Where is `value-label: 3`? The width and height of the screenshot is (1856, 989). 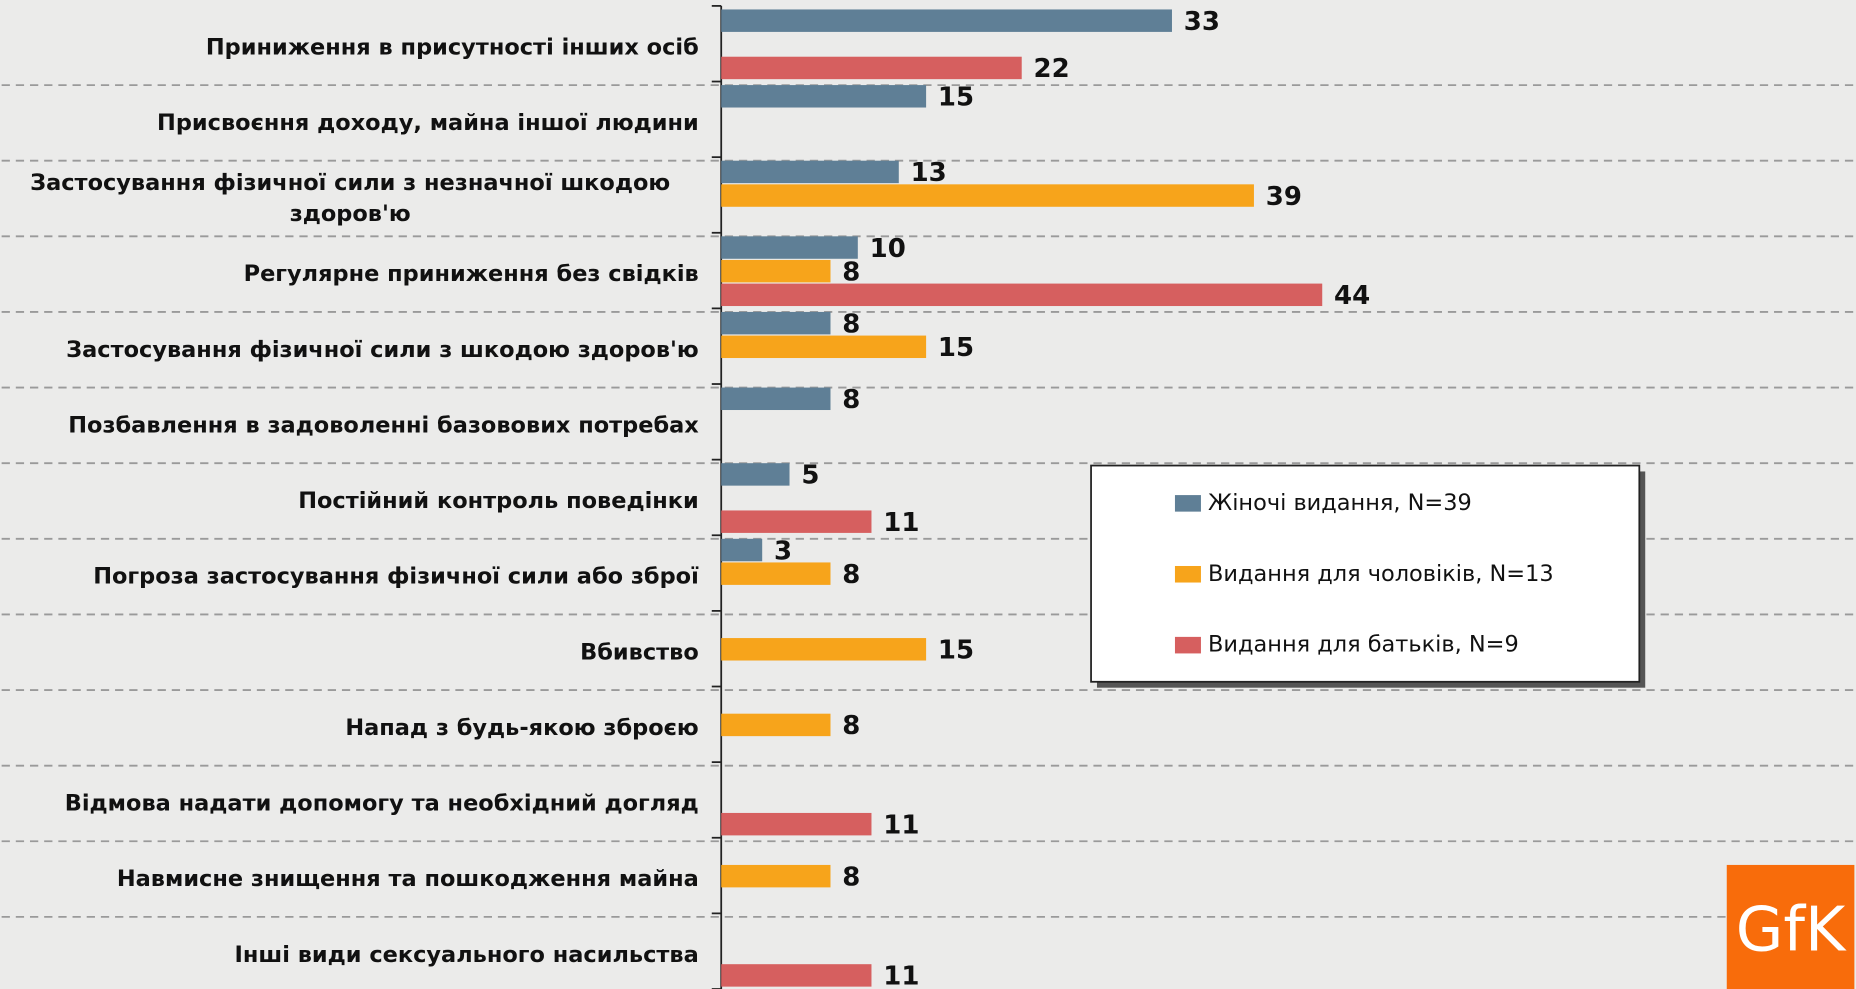
value-label: 3 is located at coordinates (783, 551).